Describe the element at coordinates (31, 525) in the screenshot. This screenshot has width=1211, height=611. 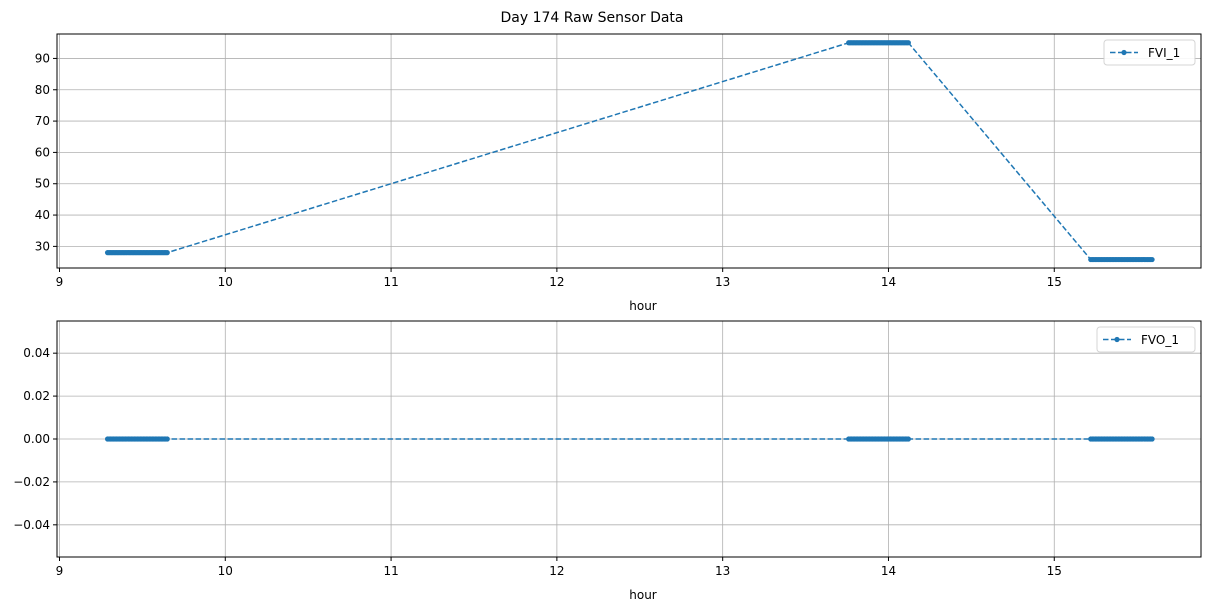
I see `y-tick-label: −0.04` at that location.